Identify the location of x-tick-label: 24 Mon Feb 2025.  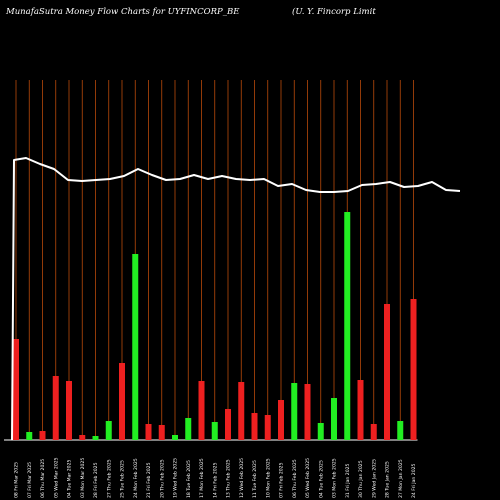
(136, 478).